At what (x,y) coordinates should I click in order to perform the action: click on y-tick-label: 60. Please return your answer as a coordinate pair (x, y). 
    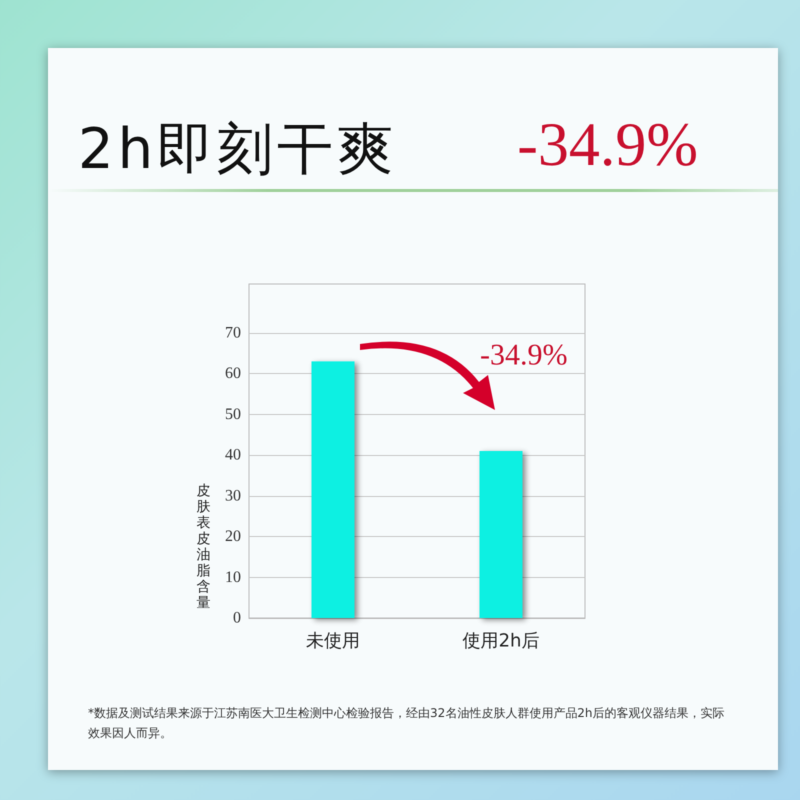
    Looking at the image, I should click on (233, 373).